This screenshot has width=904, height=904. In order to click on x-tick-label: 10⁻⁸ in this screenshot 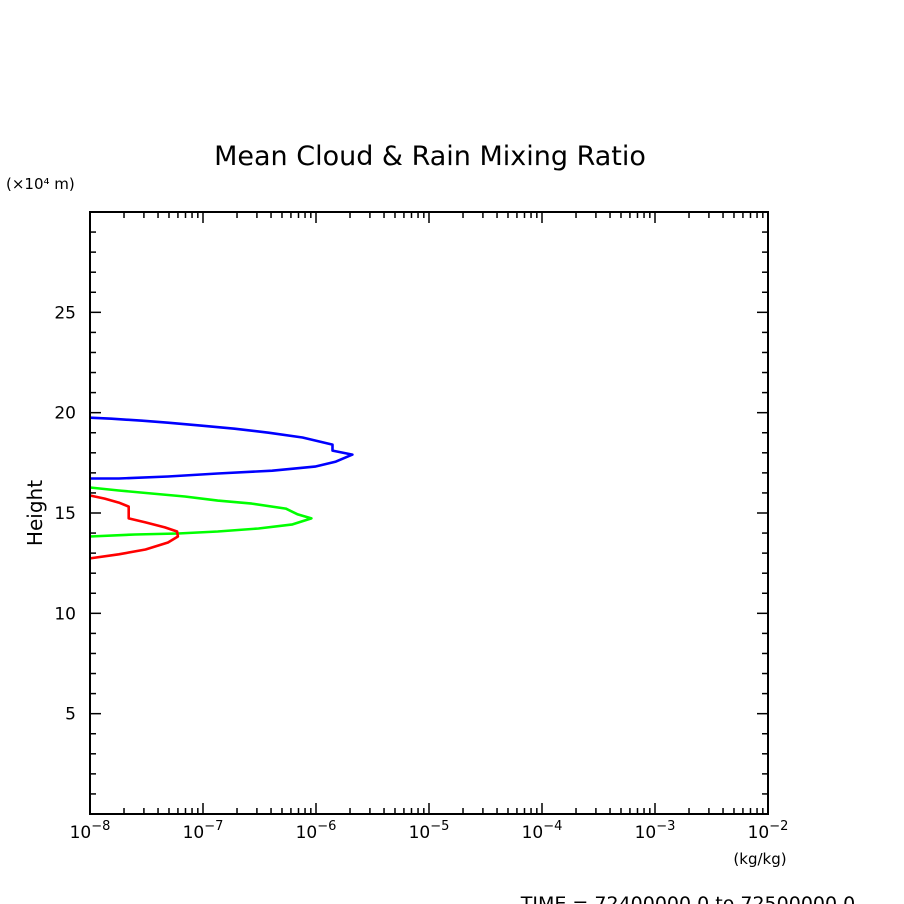, I will do `click(90, 831)`.